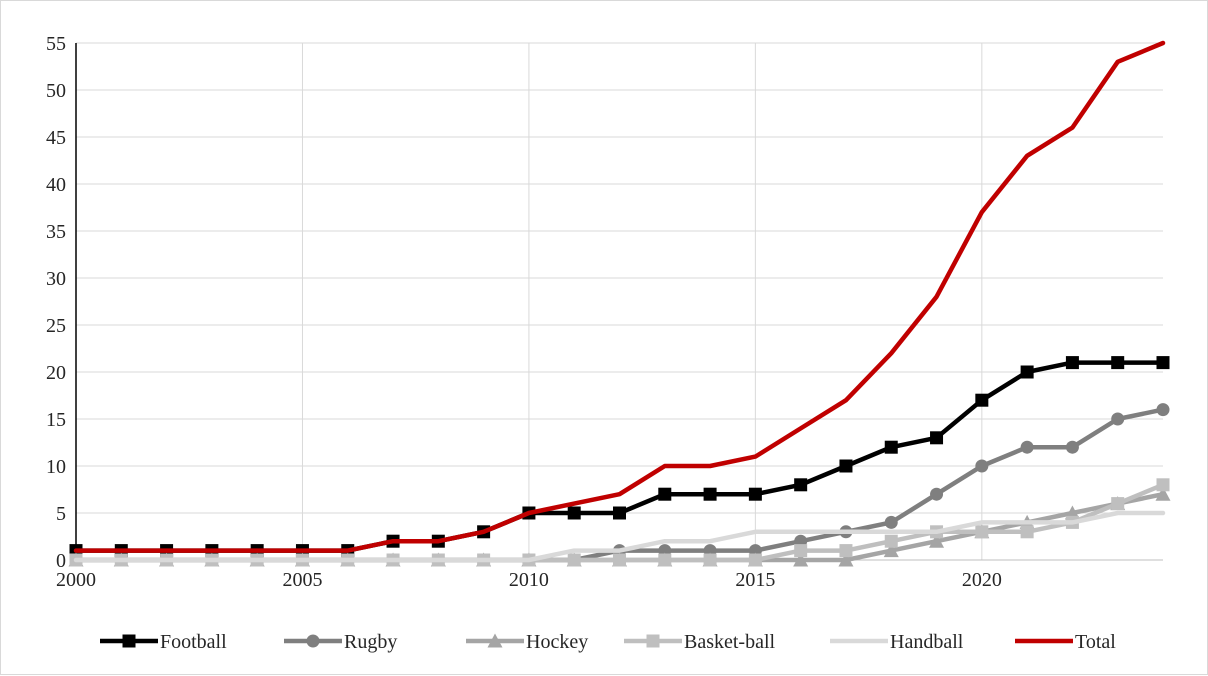  I want to click on legend-label: Total, so click(1095, 642).